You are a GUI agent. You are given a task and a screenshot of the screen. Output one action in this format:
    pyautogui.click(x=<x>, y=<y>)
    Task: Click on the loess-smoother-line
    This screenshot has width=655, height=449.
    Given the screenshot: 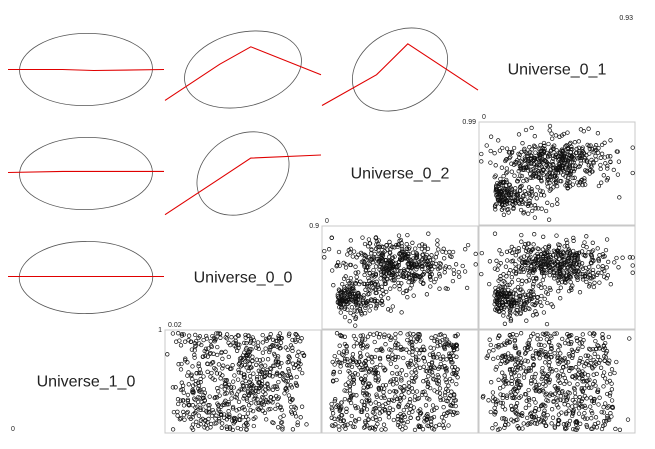 What is the action you would take?
    pyautogui.click(x=243, y=185)
    